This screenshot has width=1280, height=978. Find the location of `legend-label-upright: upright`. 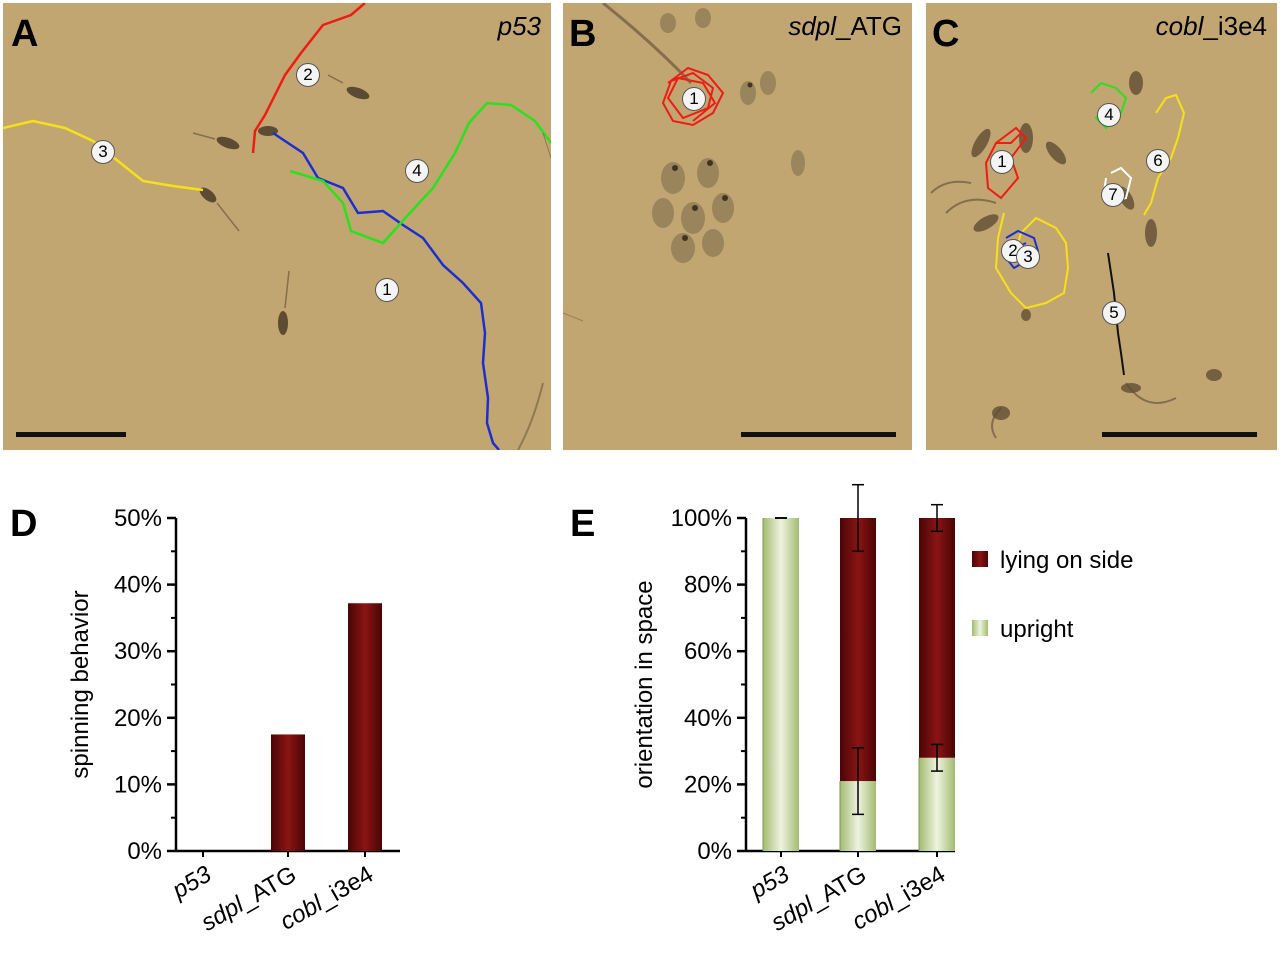

legend-label-upright: upright is located at coordinates (1037, 629).